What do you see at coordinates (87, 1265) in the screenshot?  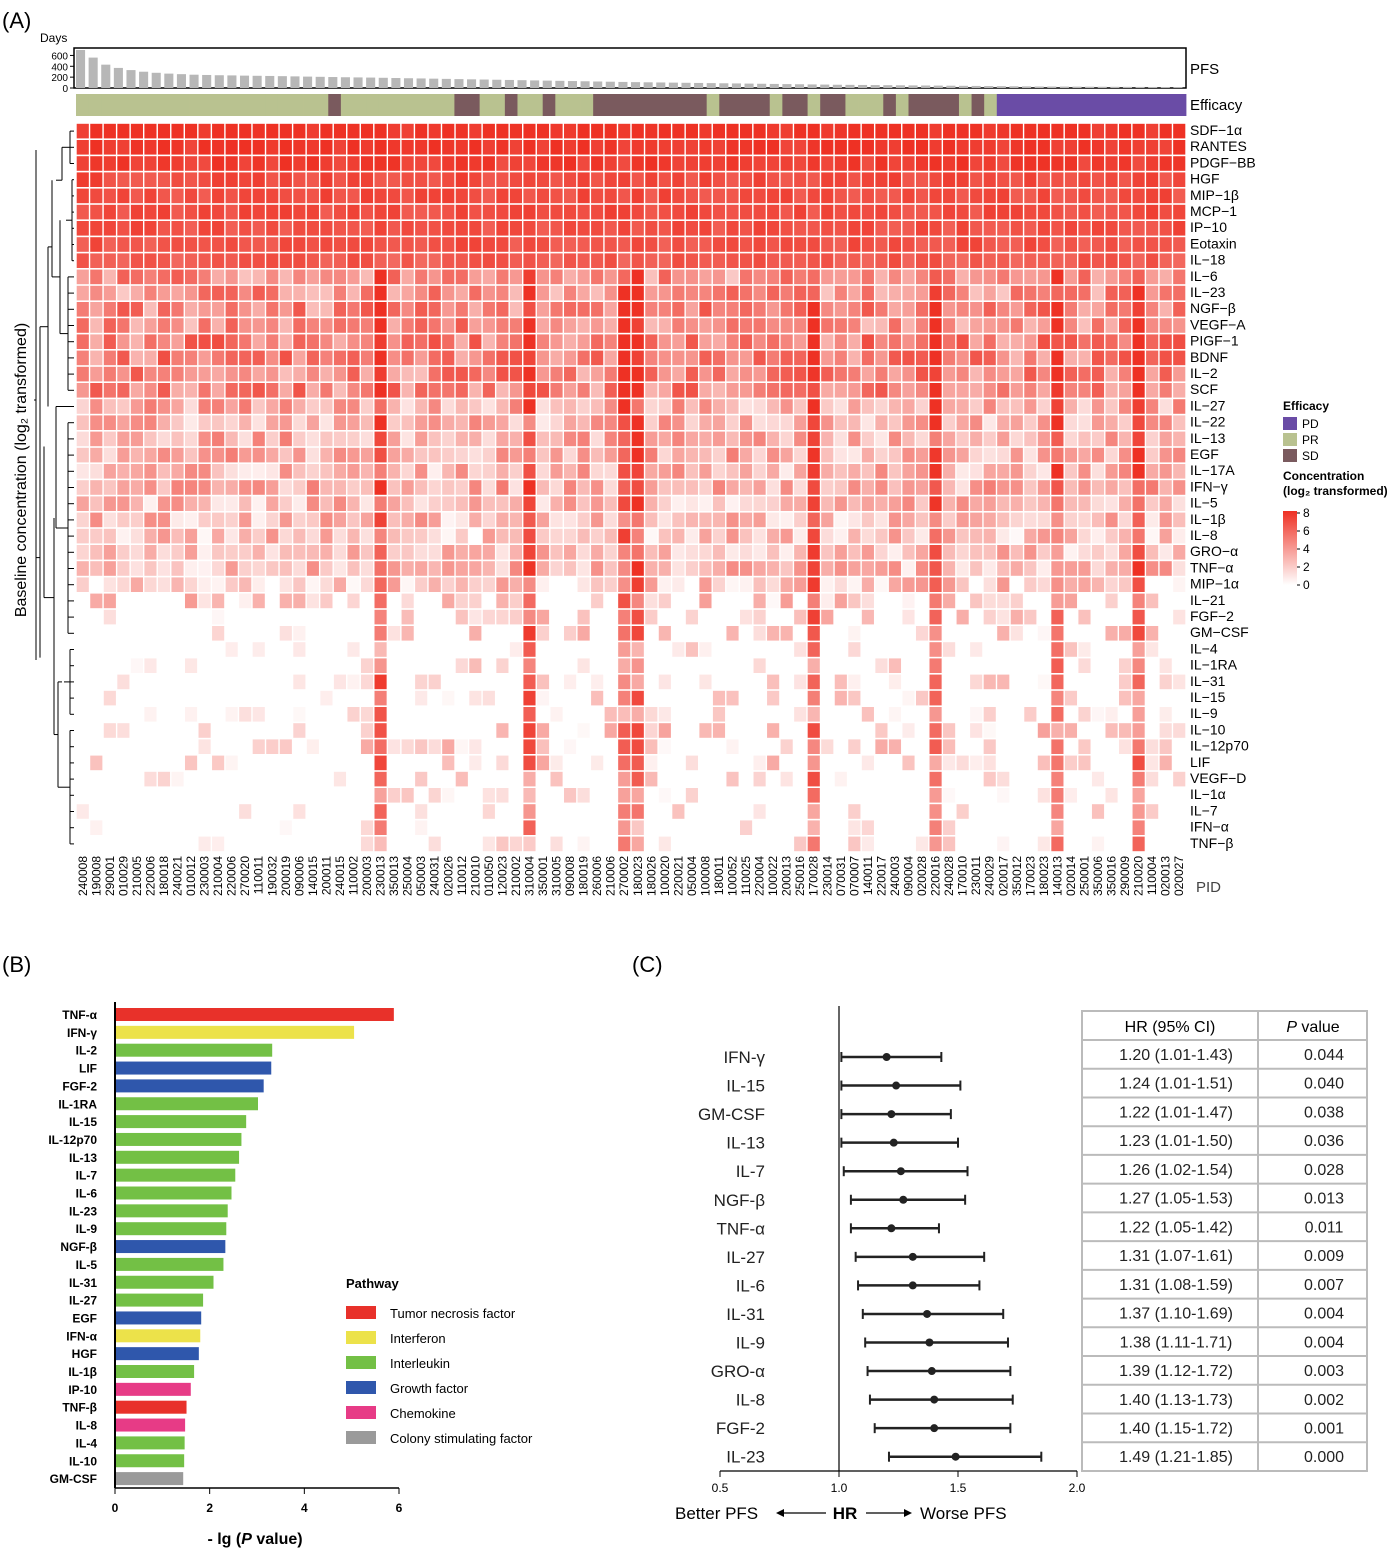 I see `bar-category-label: IL-5` at bounding box center [87, 1265].